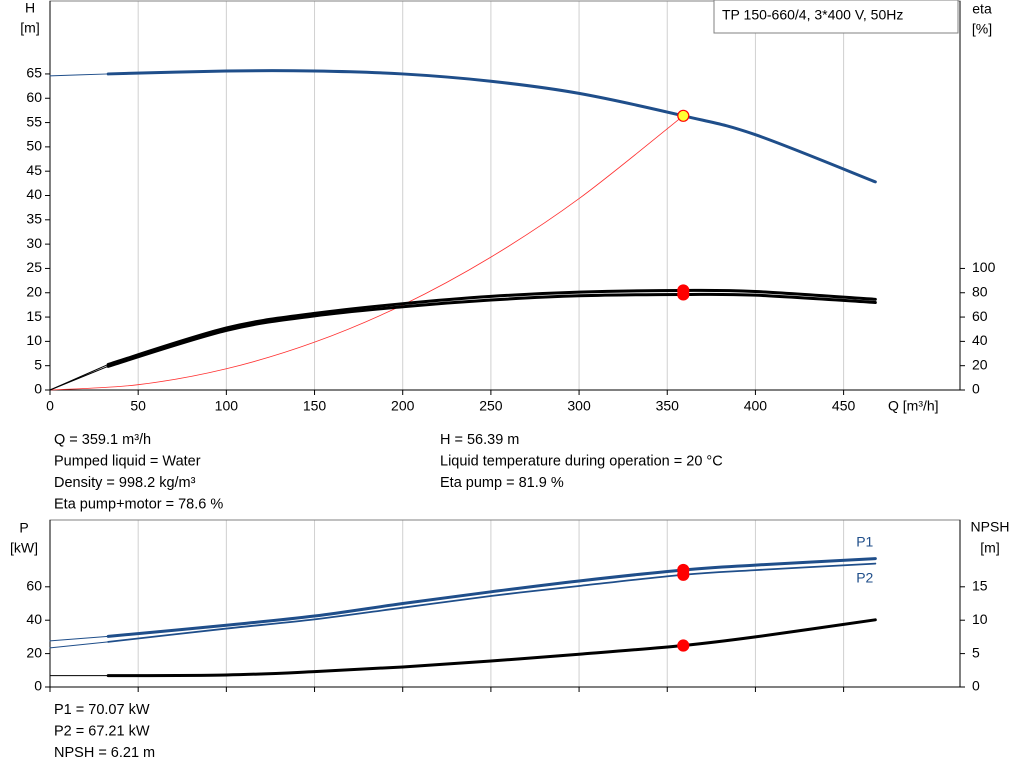  Describe the element at coordinates (30, 8) in the screenshot. I see `y-axis-label: H` at that location.